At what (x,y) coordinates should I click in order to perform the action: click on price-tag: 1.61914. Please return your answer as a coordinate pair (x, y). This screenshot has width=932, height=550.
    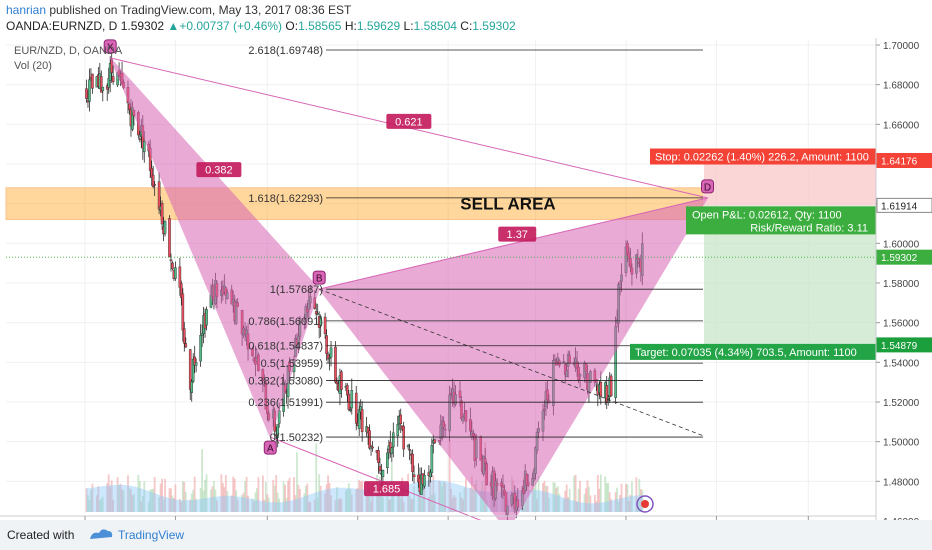
    Looking at the image, I should click on (904, 205).